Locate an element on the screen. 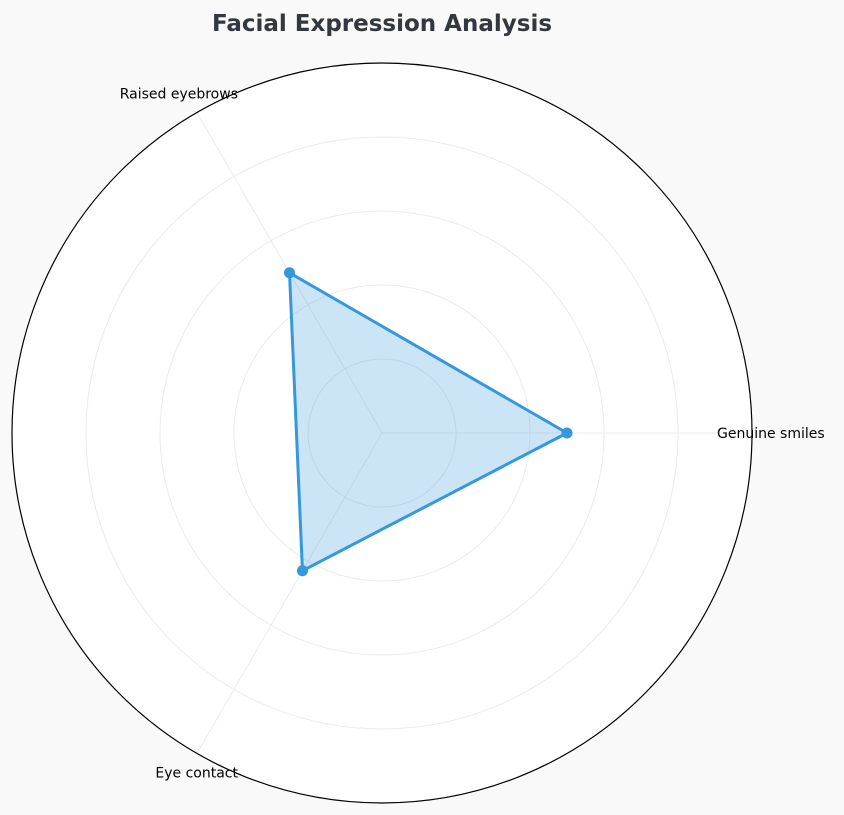  series-line is located at coordinates (428, 422).